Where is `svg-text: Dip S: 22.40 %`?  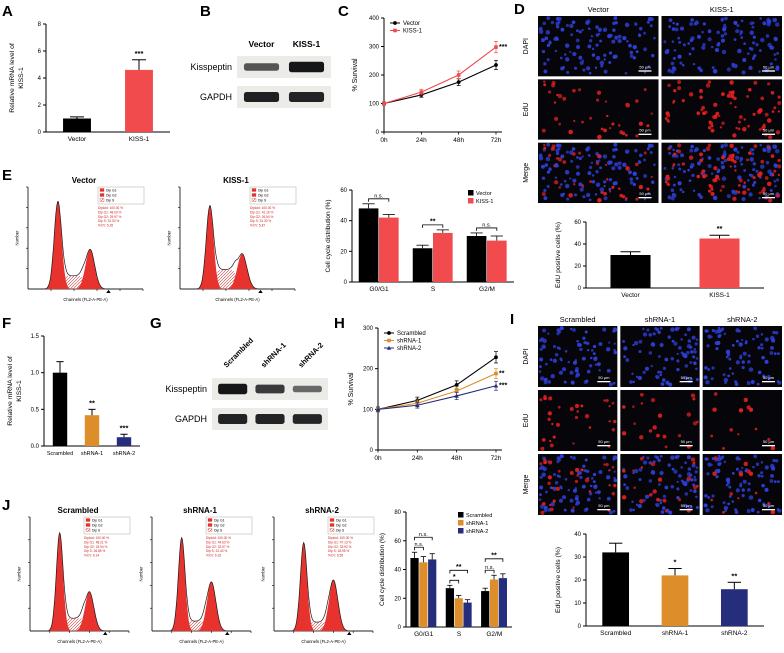 svg-text: Dip S: 22.40 % is located at coordinates (216, 551).